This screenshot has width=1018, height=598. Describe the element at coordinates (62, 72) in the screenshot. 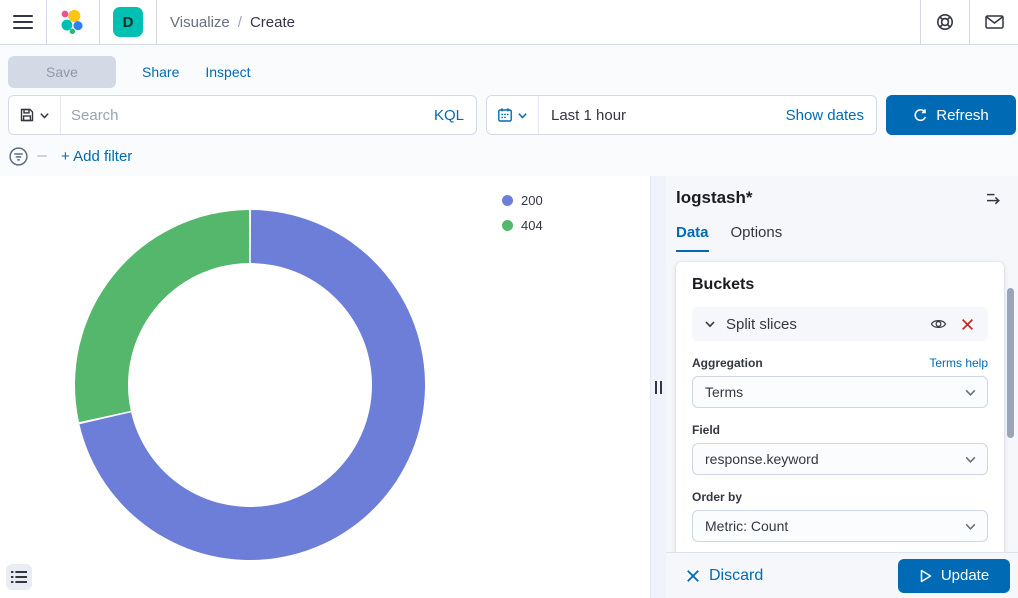

I see `save-button: Save` at that location.